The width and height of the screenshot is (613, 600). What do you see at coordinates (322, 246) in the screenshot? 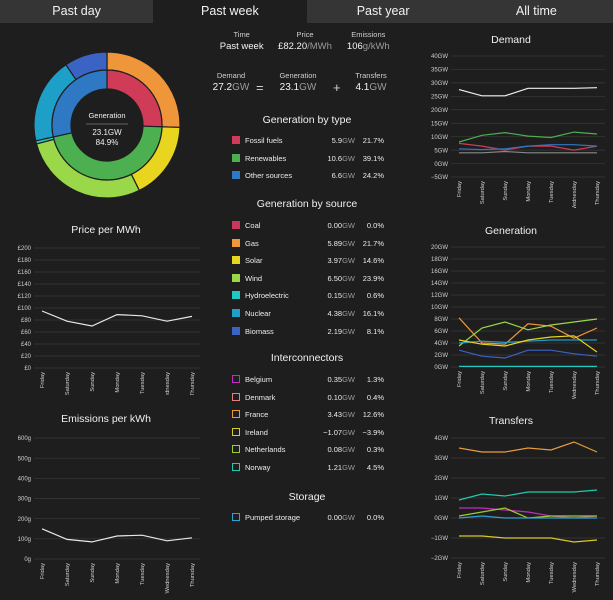
I see `row-gas: Gas 5.89GW 21.7%` at bounding box center [322, 246].